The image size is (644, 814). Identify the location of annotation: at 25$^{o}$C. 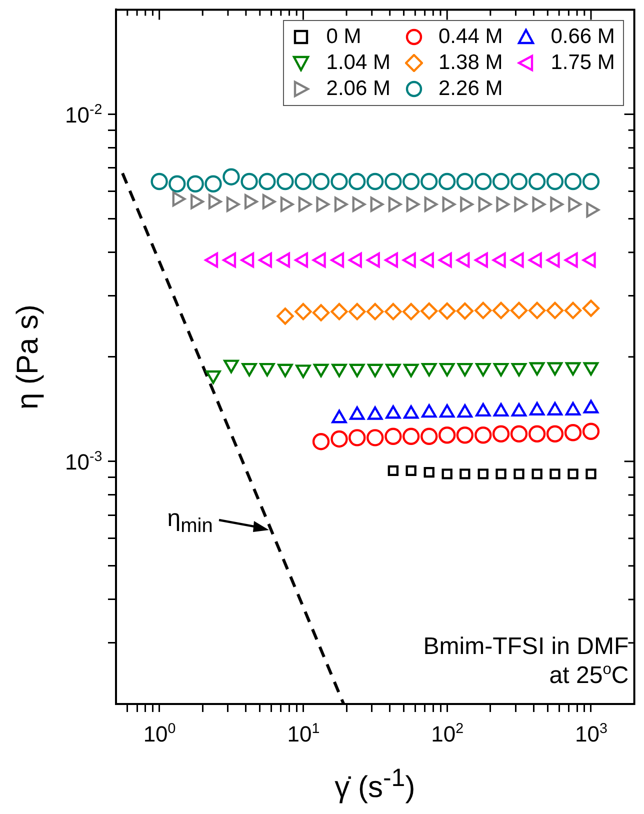
(589, 675).